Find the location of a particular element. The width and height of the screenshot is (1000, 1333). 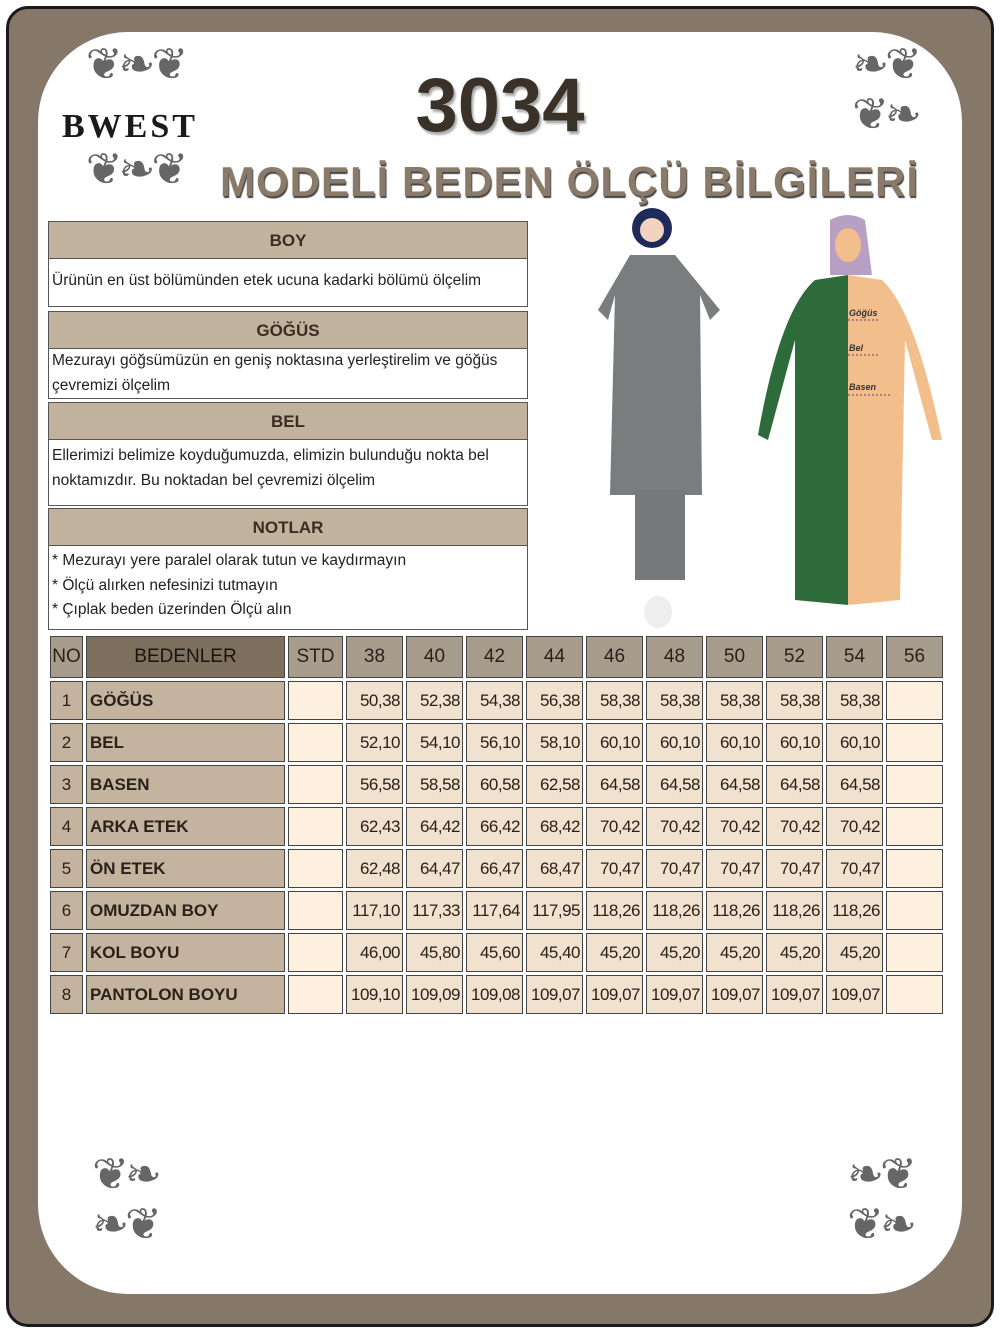

value-cell: 58,58 is located at coordinates (434, 784).